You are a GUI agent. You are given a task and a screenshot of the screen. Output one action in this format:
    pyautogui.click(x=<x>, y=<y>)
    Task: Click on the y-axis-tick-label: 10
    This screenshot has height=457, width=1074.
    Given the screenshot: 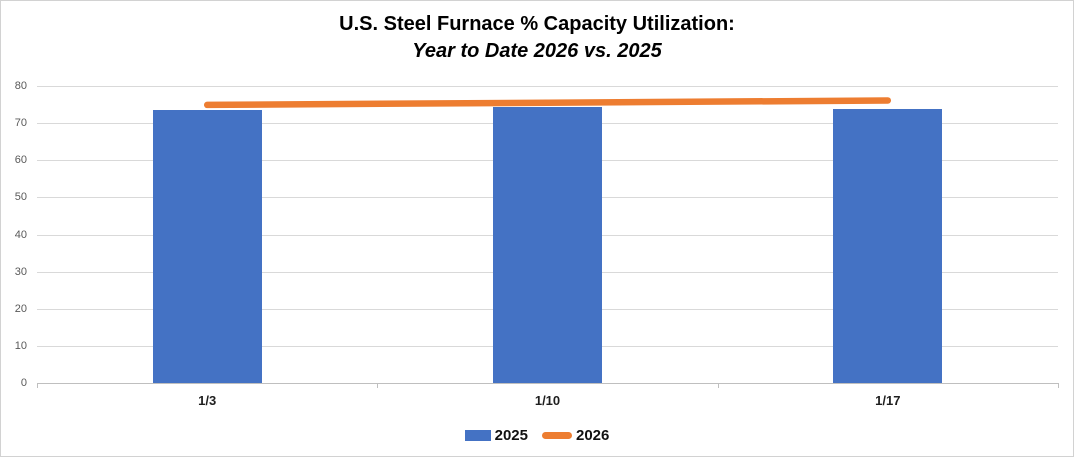 What is the action you would take?
    pyautogui.click(x=20, y=345)
    